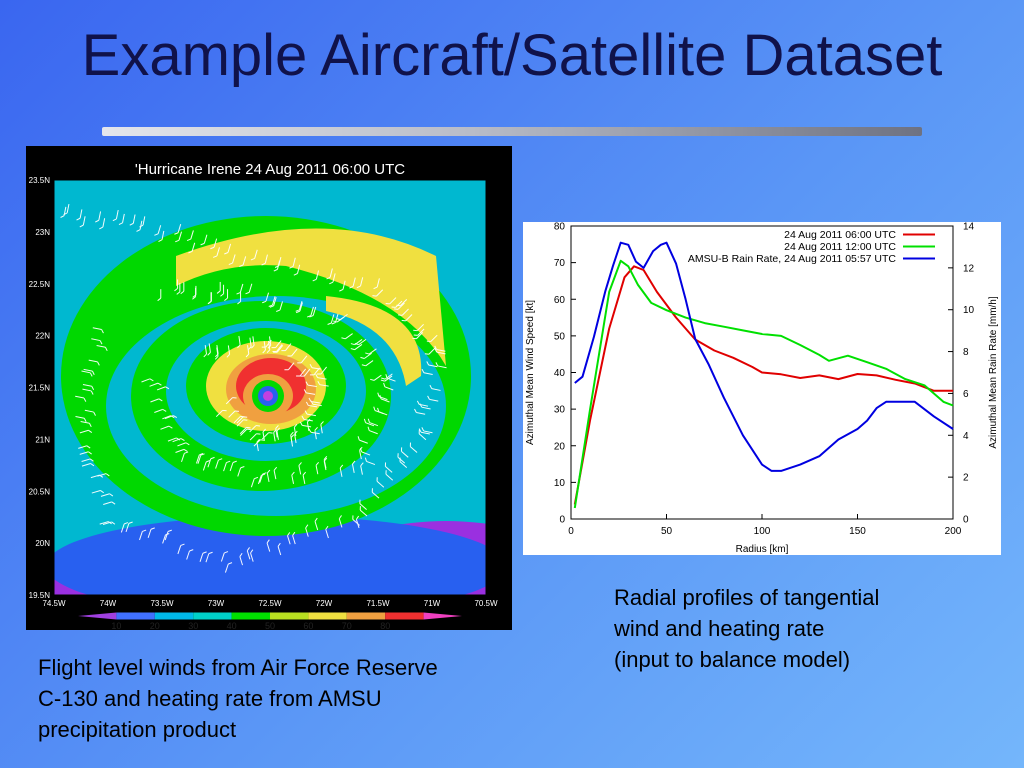 This screenshot has width=1024, height=768. Describe the element at coordinates (966, 478) in the screenshot. I see `y2-tick-label: 2` at that location.